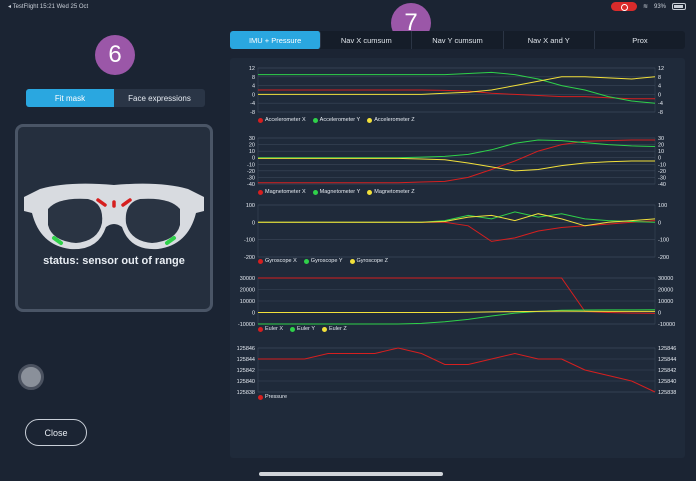 This screenshot has width=696, height=481. Describe the element at coordinates (252, 104) in the screenshot. I see `y-tick-left: -4` at that location.